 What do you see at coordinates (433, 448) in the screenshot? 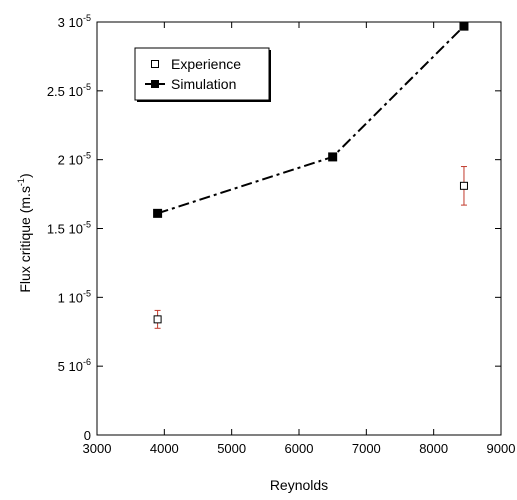
I see `x-tick-label: 8000` at bounding box center [433, 448].